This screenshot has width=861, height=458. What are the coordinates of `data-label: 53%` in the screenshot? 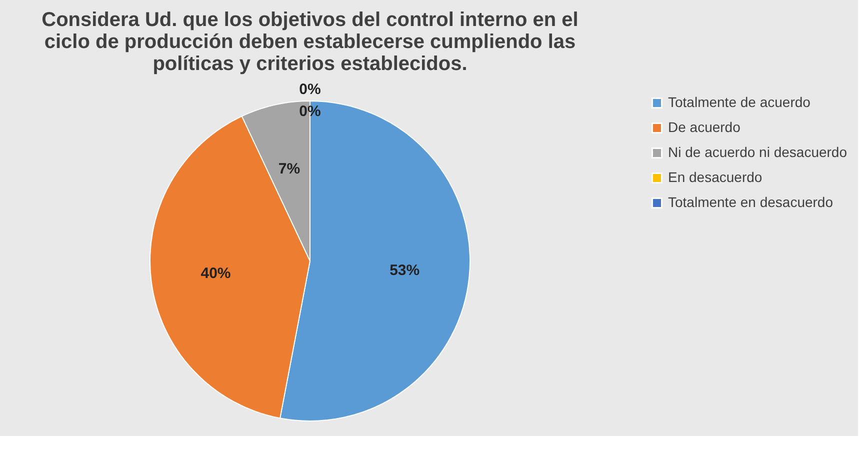 It's located at (405, 270).